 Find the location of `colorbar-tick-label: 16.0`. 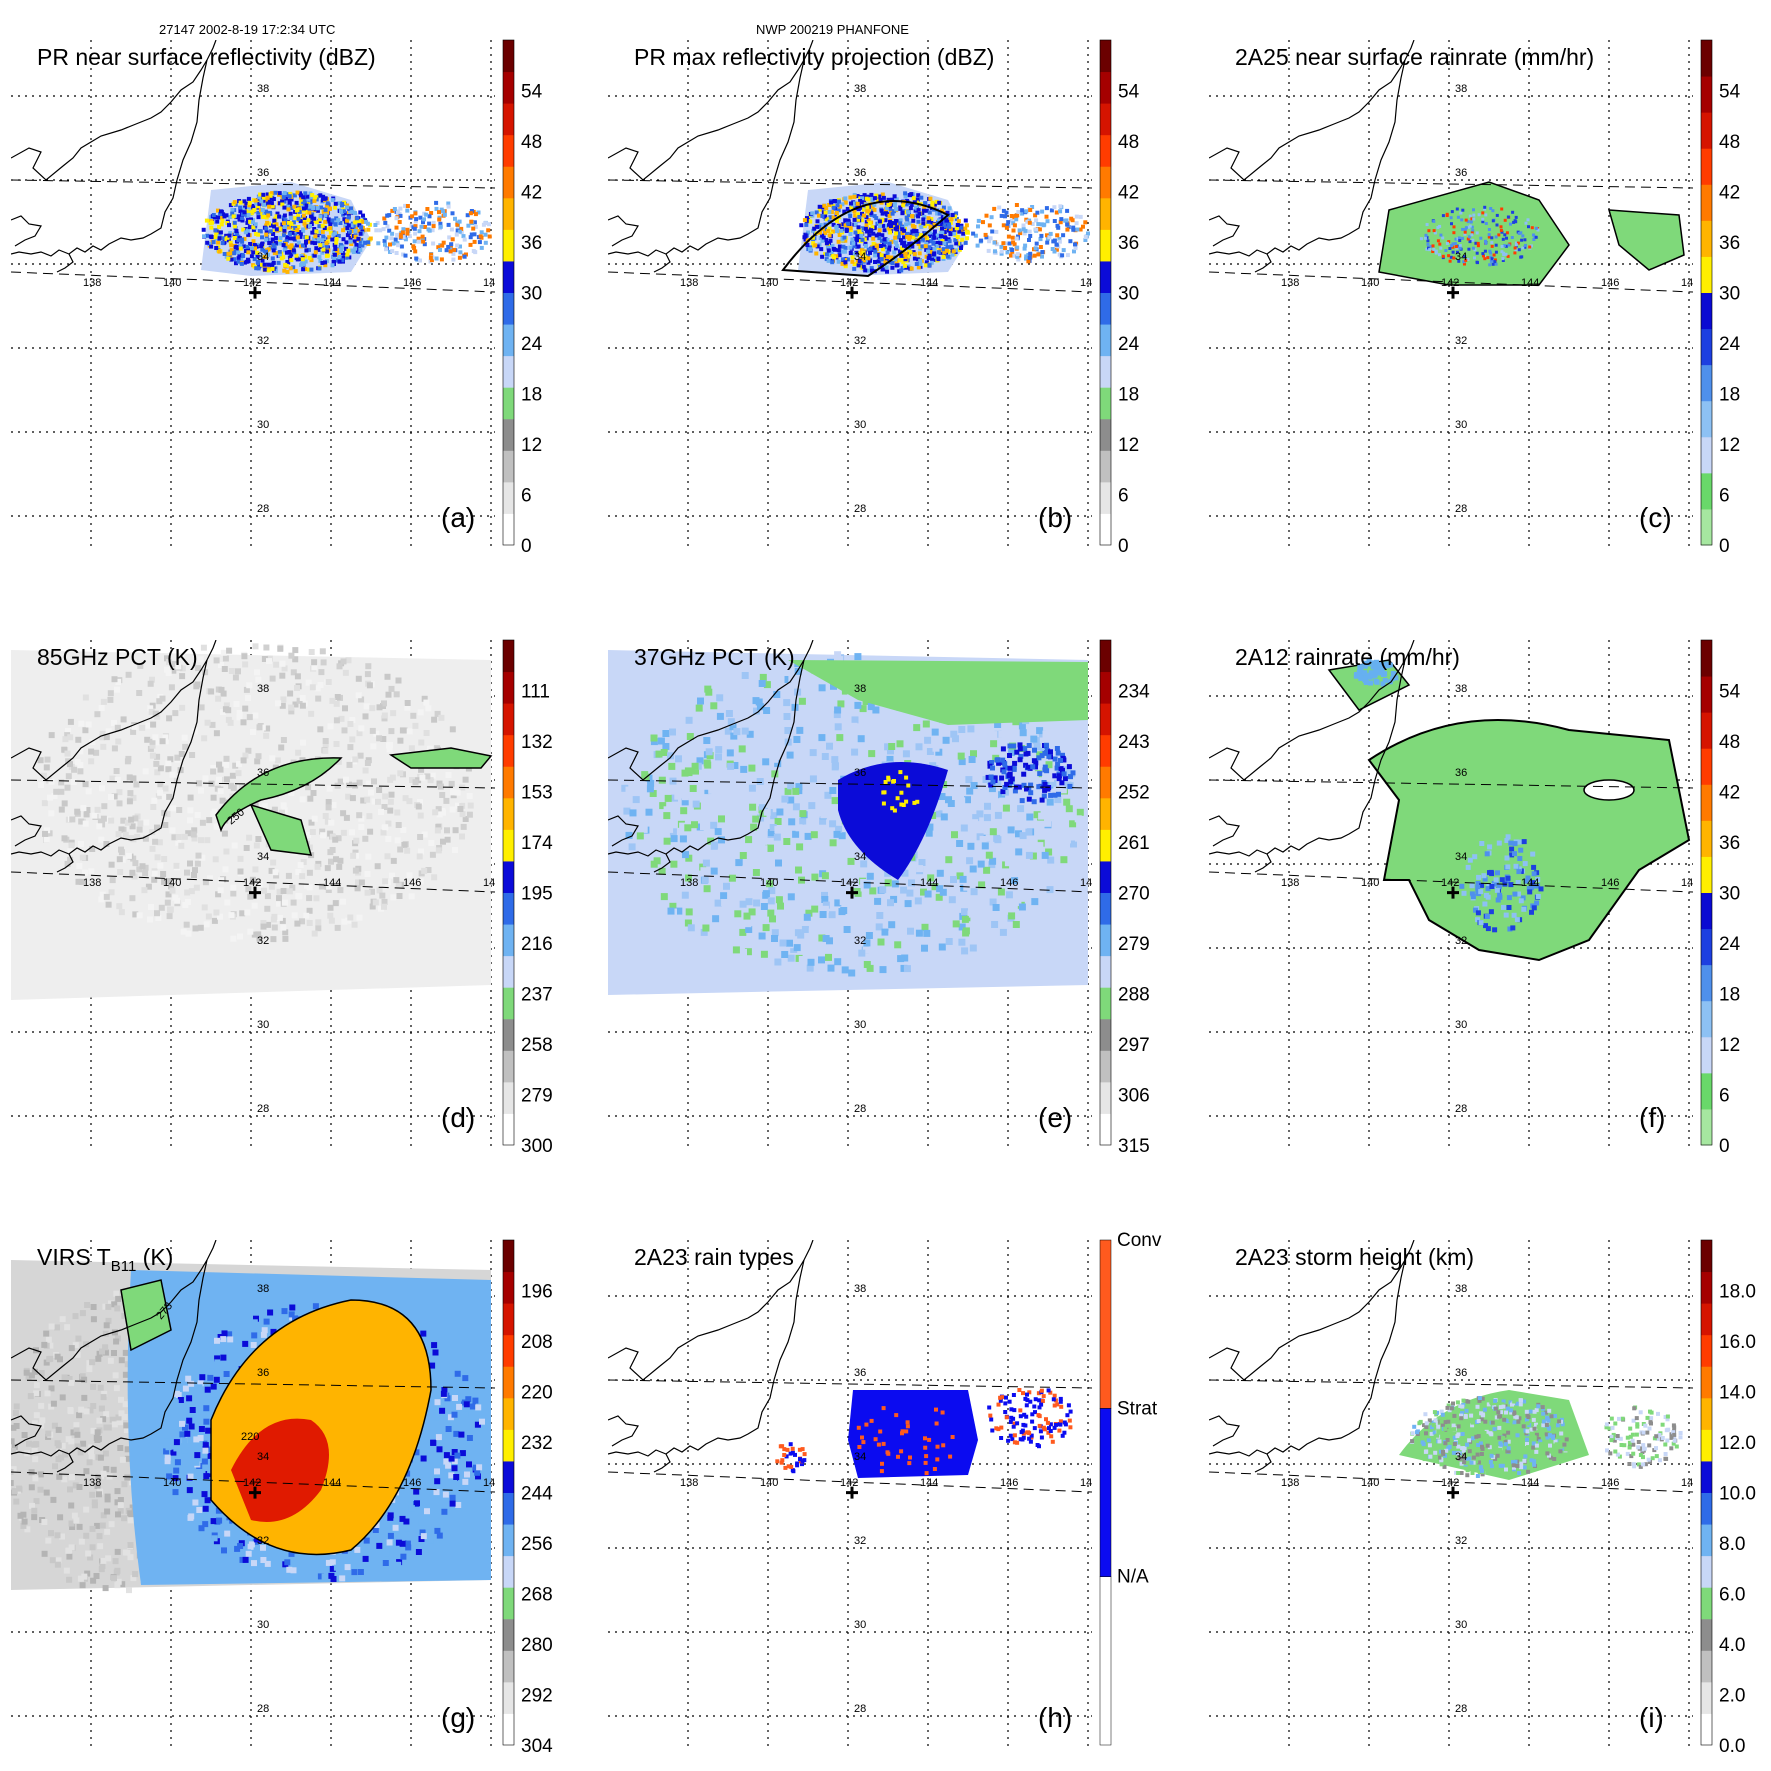

colorbar-tick-label: 16.0 is located at coordinates (1737, 1342).